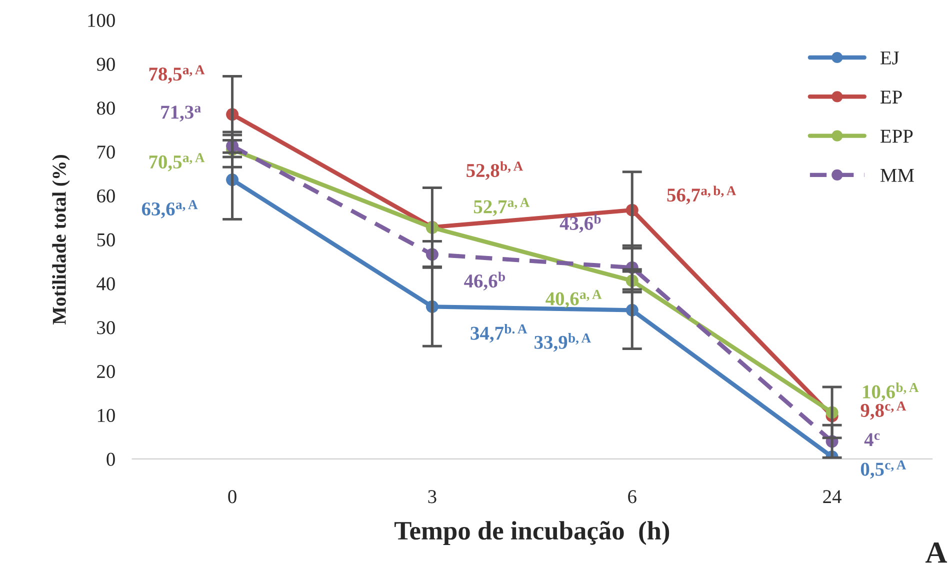 Image resolution: width=952 pixels, height=572 pixels. I want to click on data-label: 71,3$^{a}$, so click(181, 114).